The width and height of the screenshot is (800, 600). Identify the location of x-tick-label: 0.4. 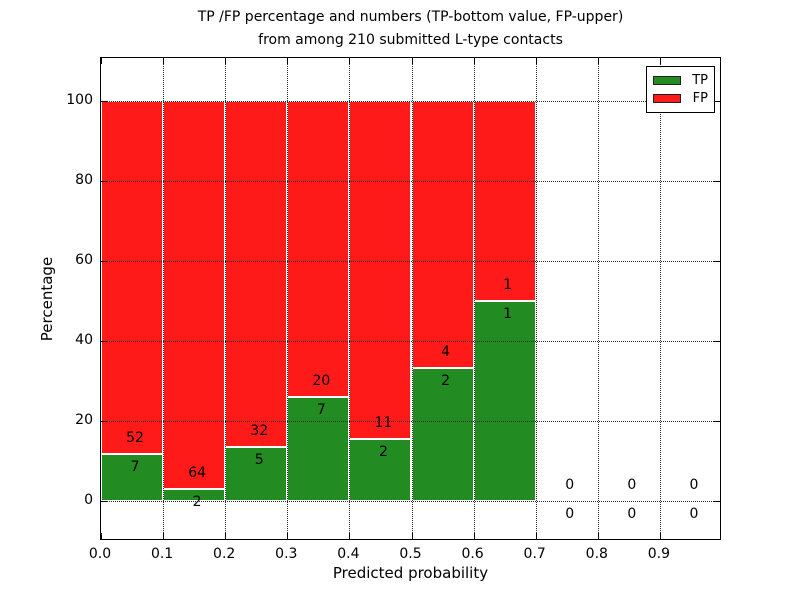
(348, 554).